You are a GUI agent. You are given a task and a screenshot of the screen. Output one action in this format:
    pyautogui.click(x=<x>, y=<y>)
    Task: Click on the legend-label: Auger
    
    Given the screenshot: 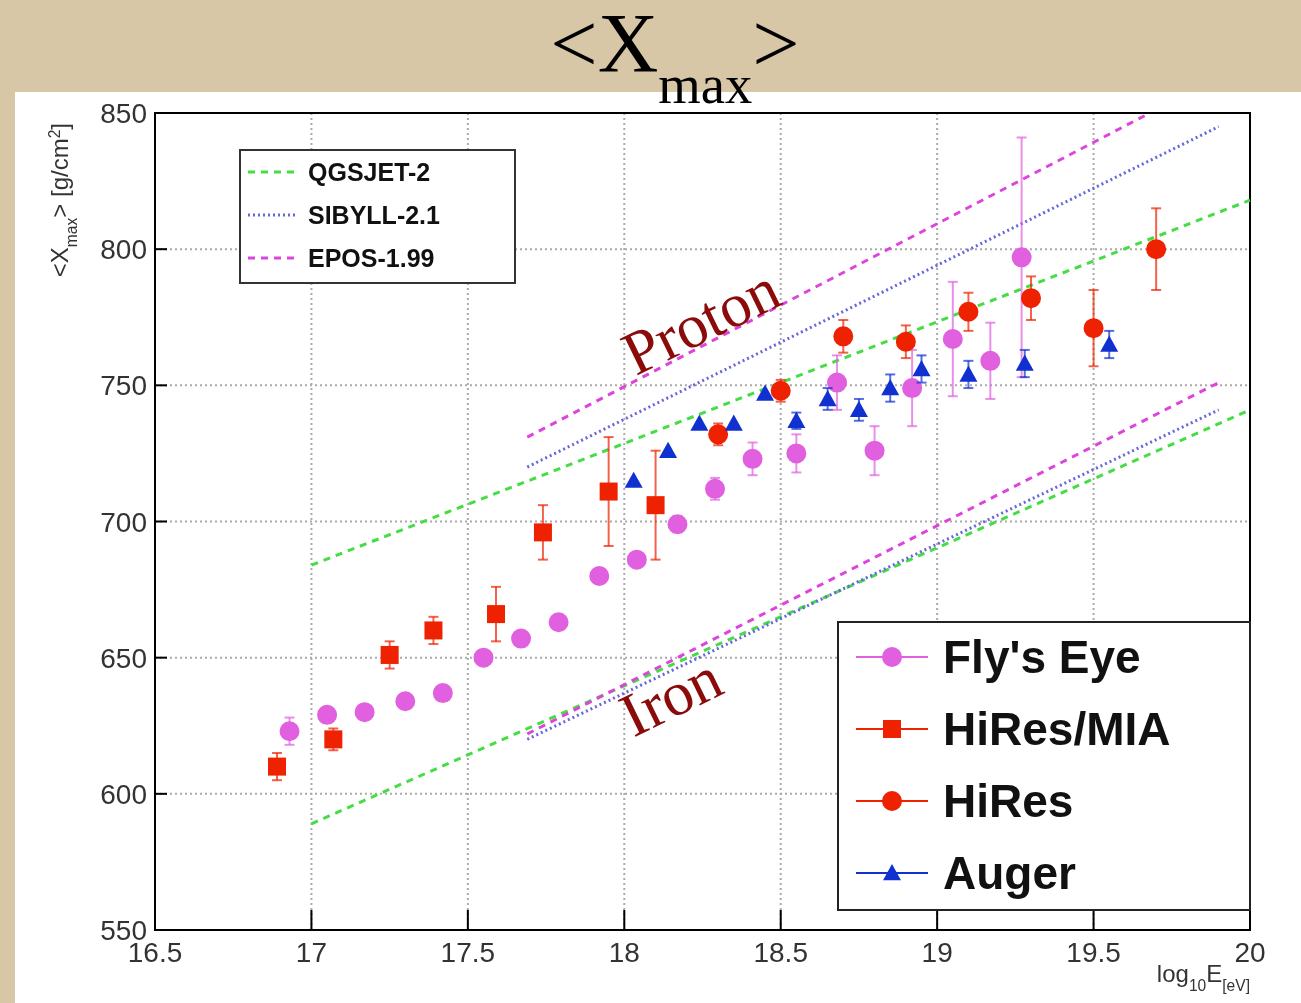 What is the action you would take?
    pyautogui.click(x=1009, y=873)
    